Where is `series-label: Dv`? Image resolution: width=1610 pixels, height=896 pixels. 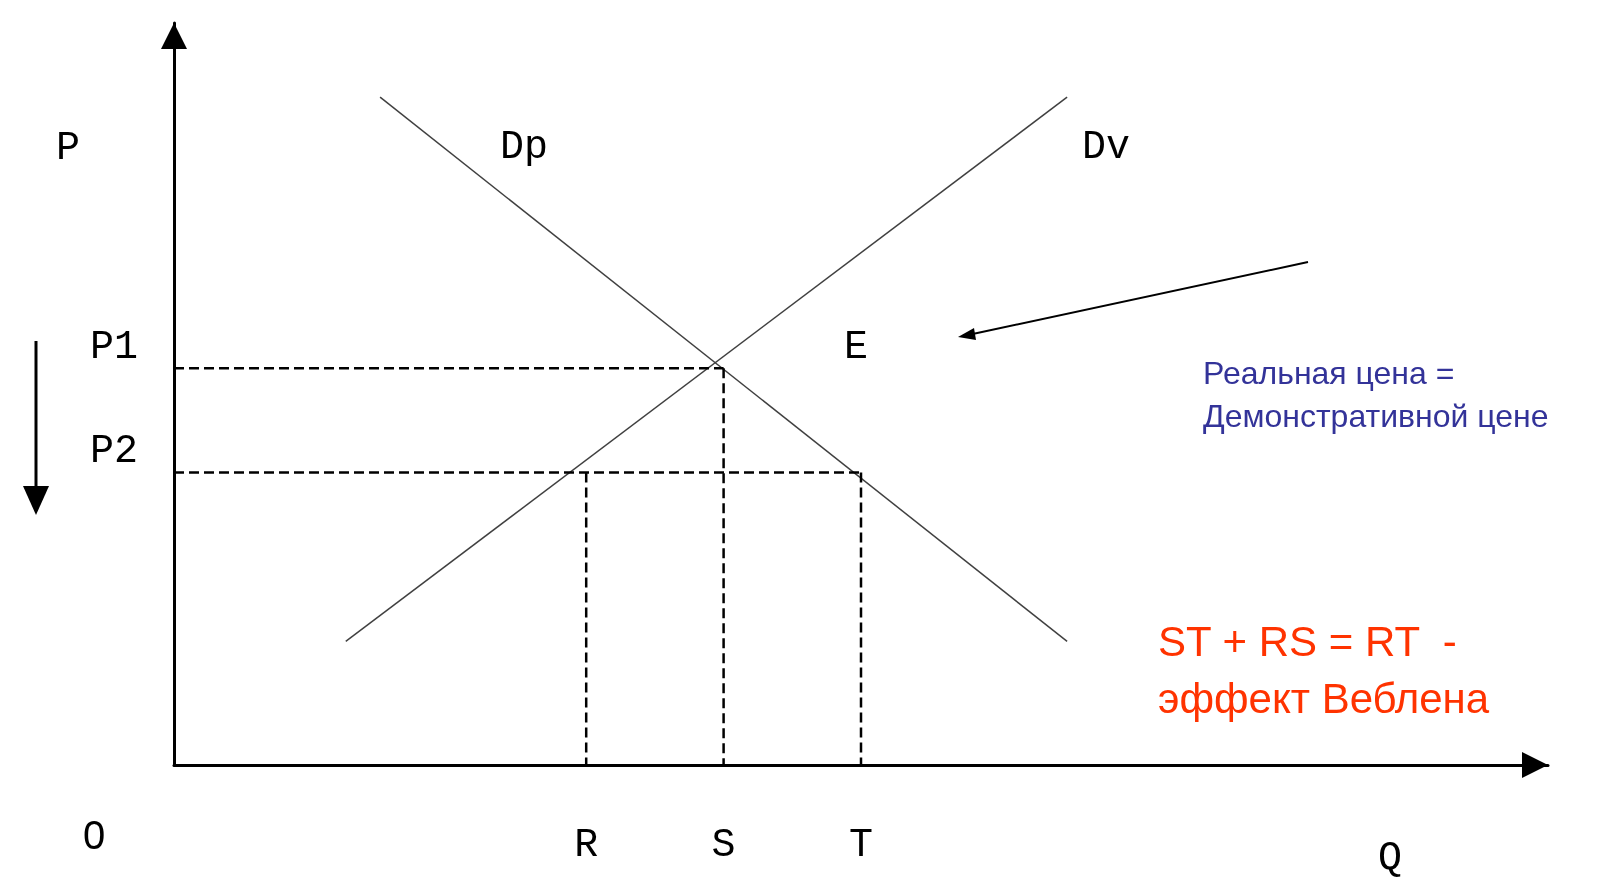 series-label: Dv is located at coordinates (1106, 147).